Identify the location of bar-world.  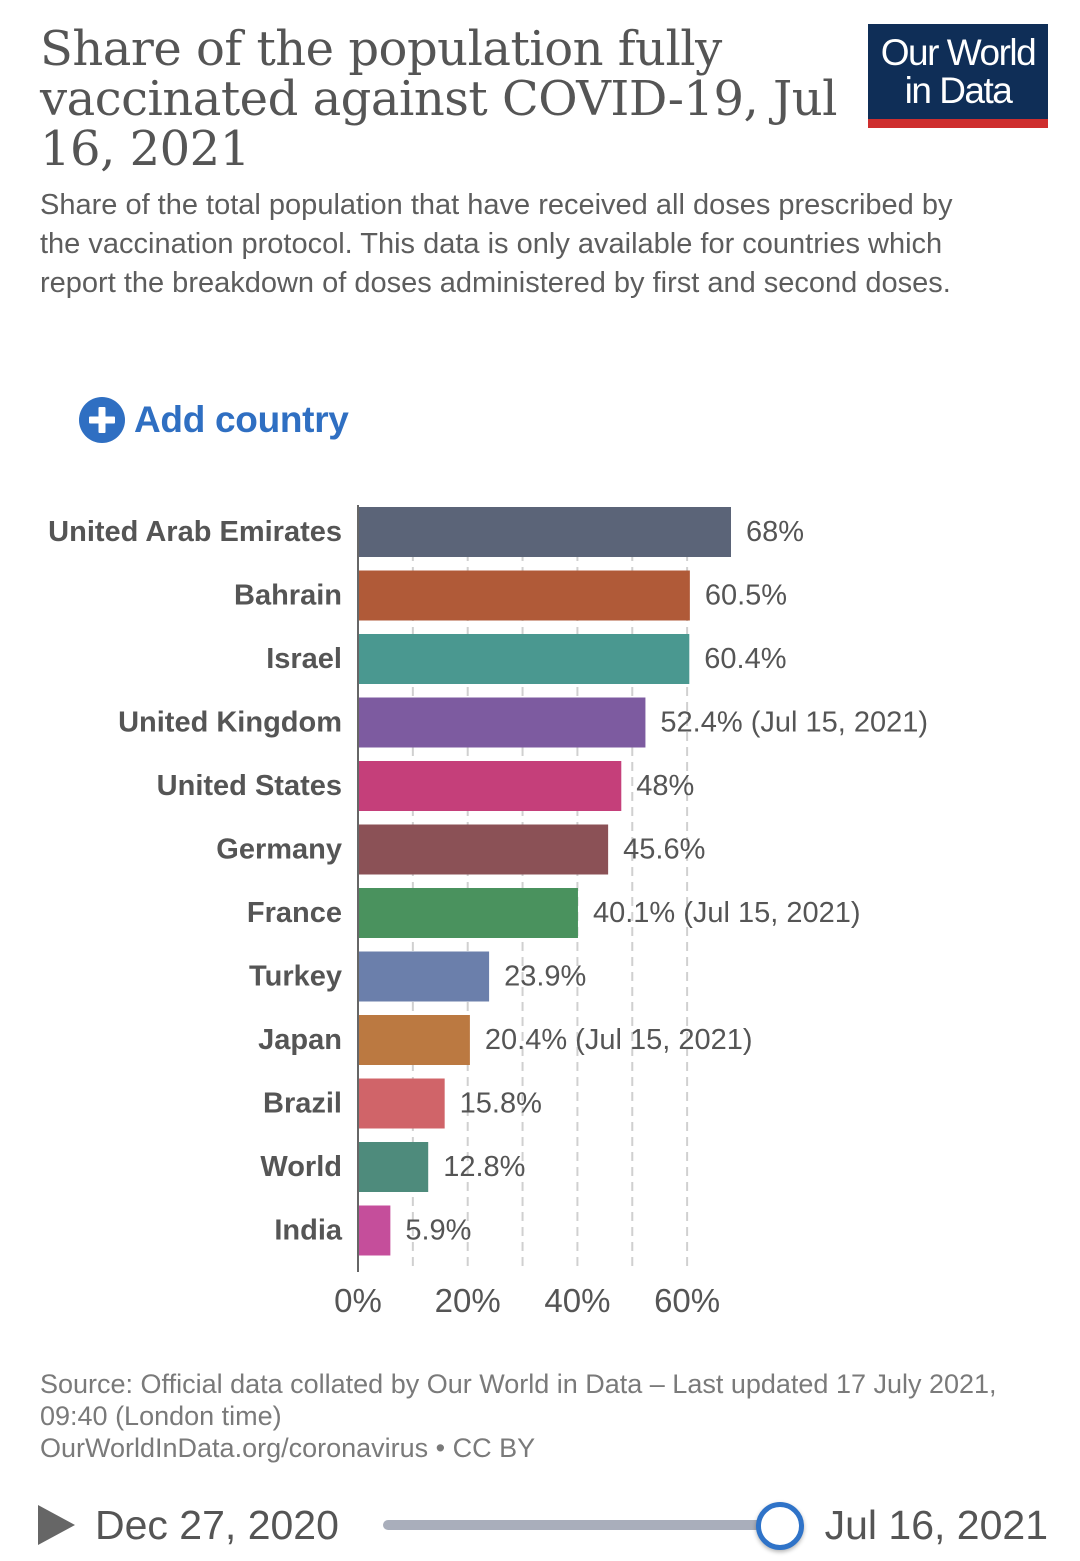
(393, 1167).